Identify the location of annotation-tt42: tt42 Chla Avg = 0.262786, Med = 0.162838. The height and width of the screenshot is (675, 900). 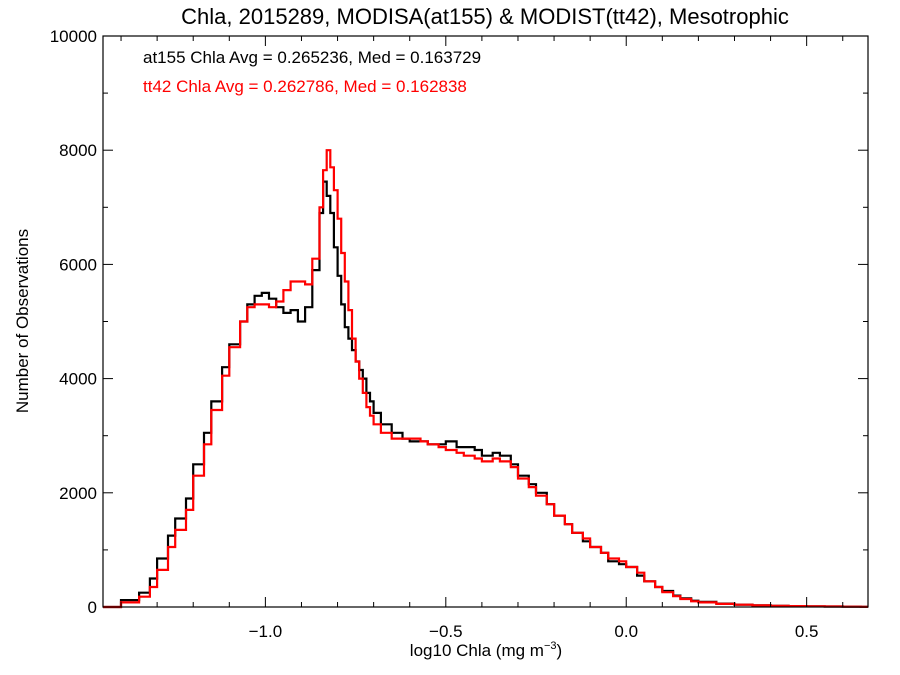
(305, 86).